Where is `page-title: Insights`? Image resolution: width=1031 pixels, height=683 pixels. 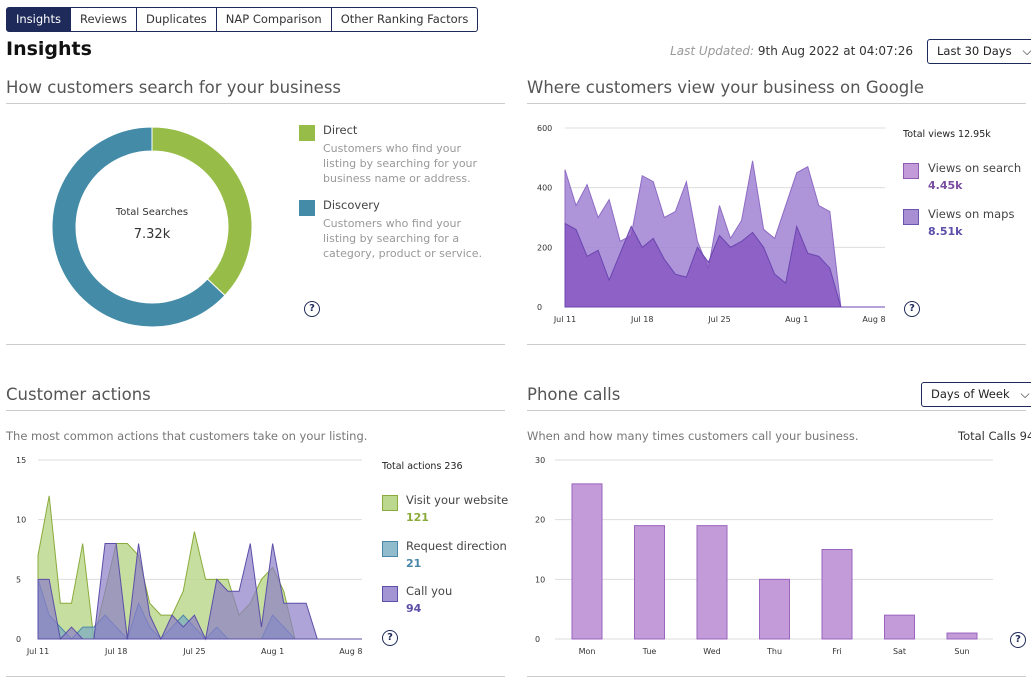 page-title: Insights is located at coordinates (49, 49).